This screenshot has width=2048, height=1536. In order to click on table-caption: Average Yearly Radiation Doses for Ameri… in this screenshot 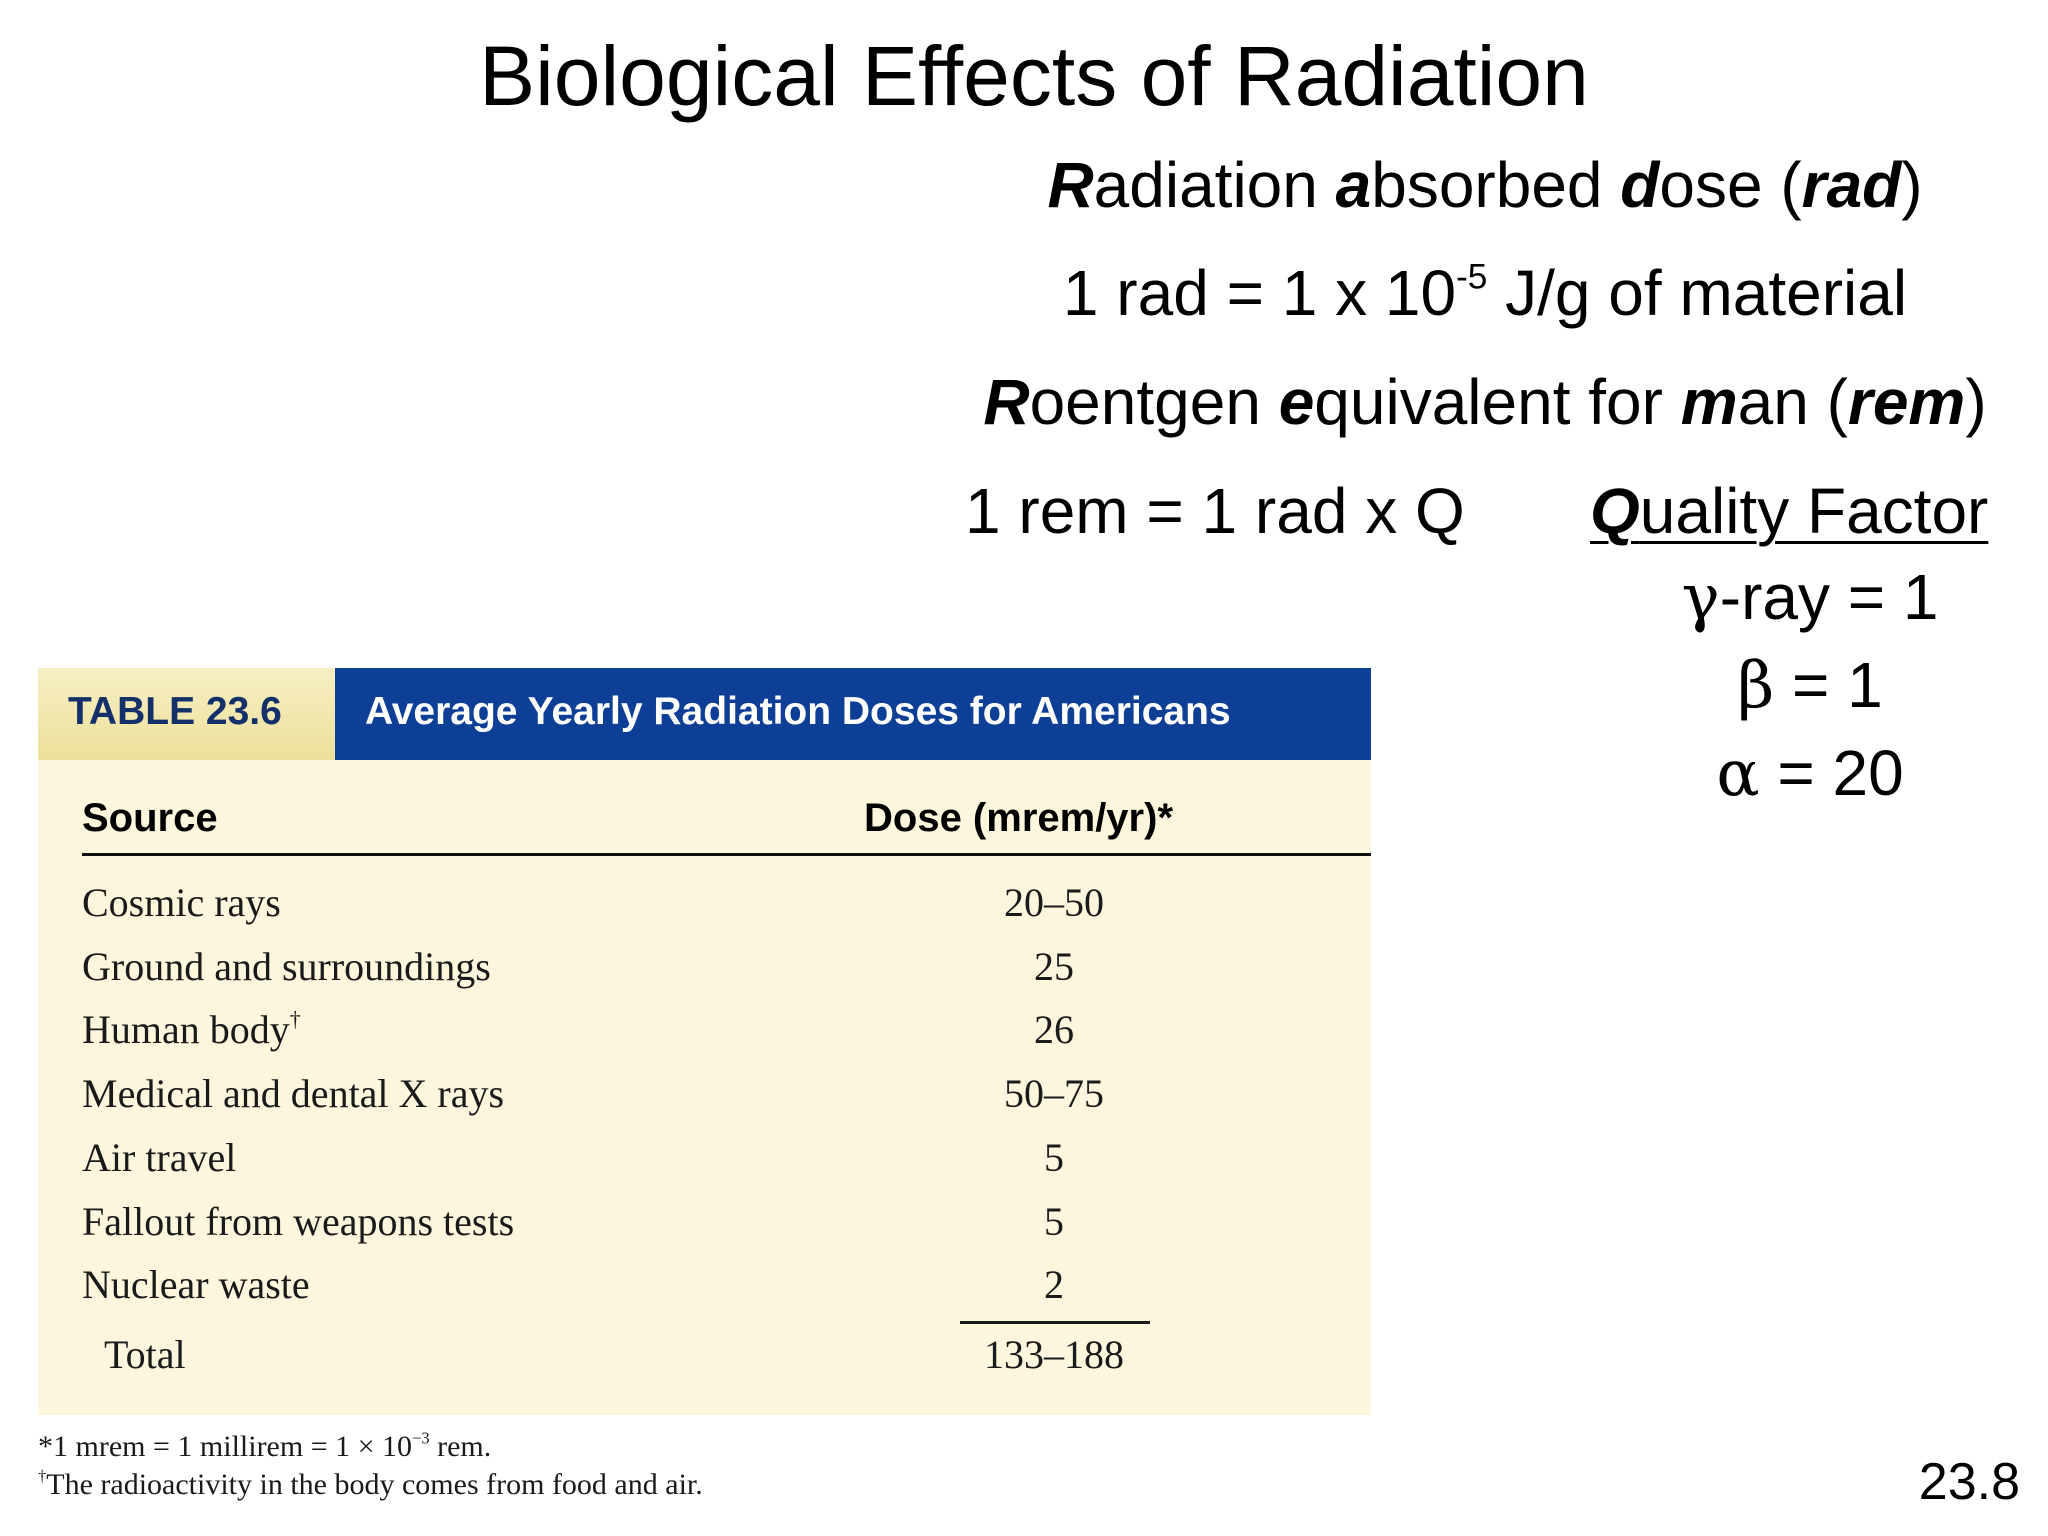, I will do `click(853, 714)`.